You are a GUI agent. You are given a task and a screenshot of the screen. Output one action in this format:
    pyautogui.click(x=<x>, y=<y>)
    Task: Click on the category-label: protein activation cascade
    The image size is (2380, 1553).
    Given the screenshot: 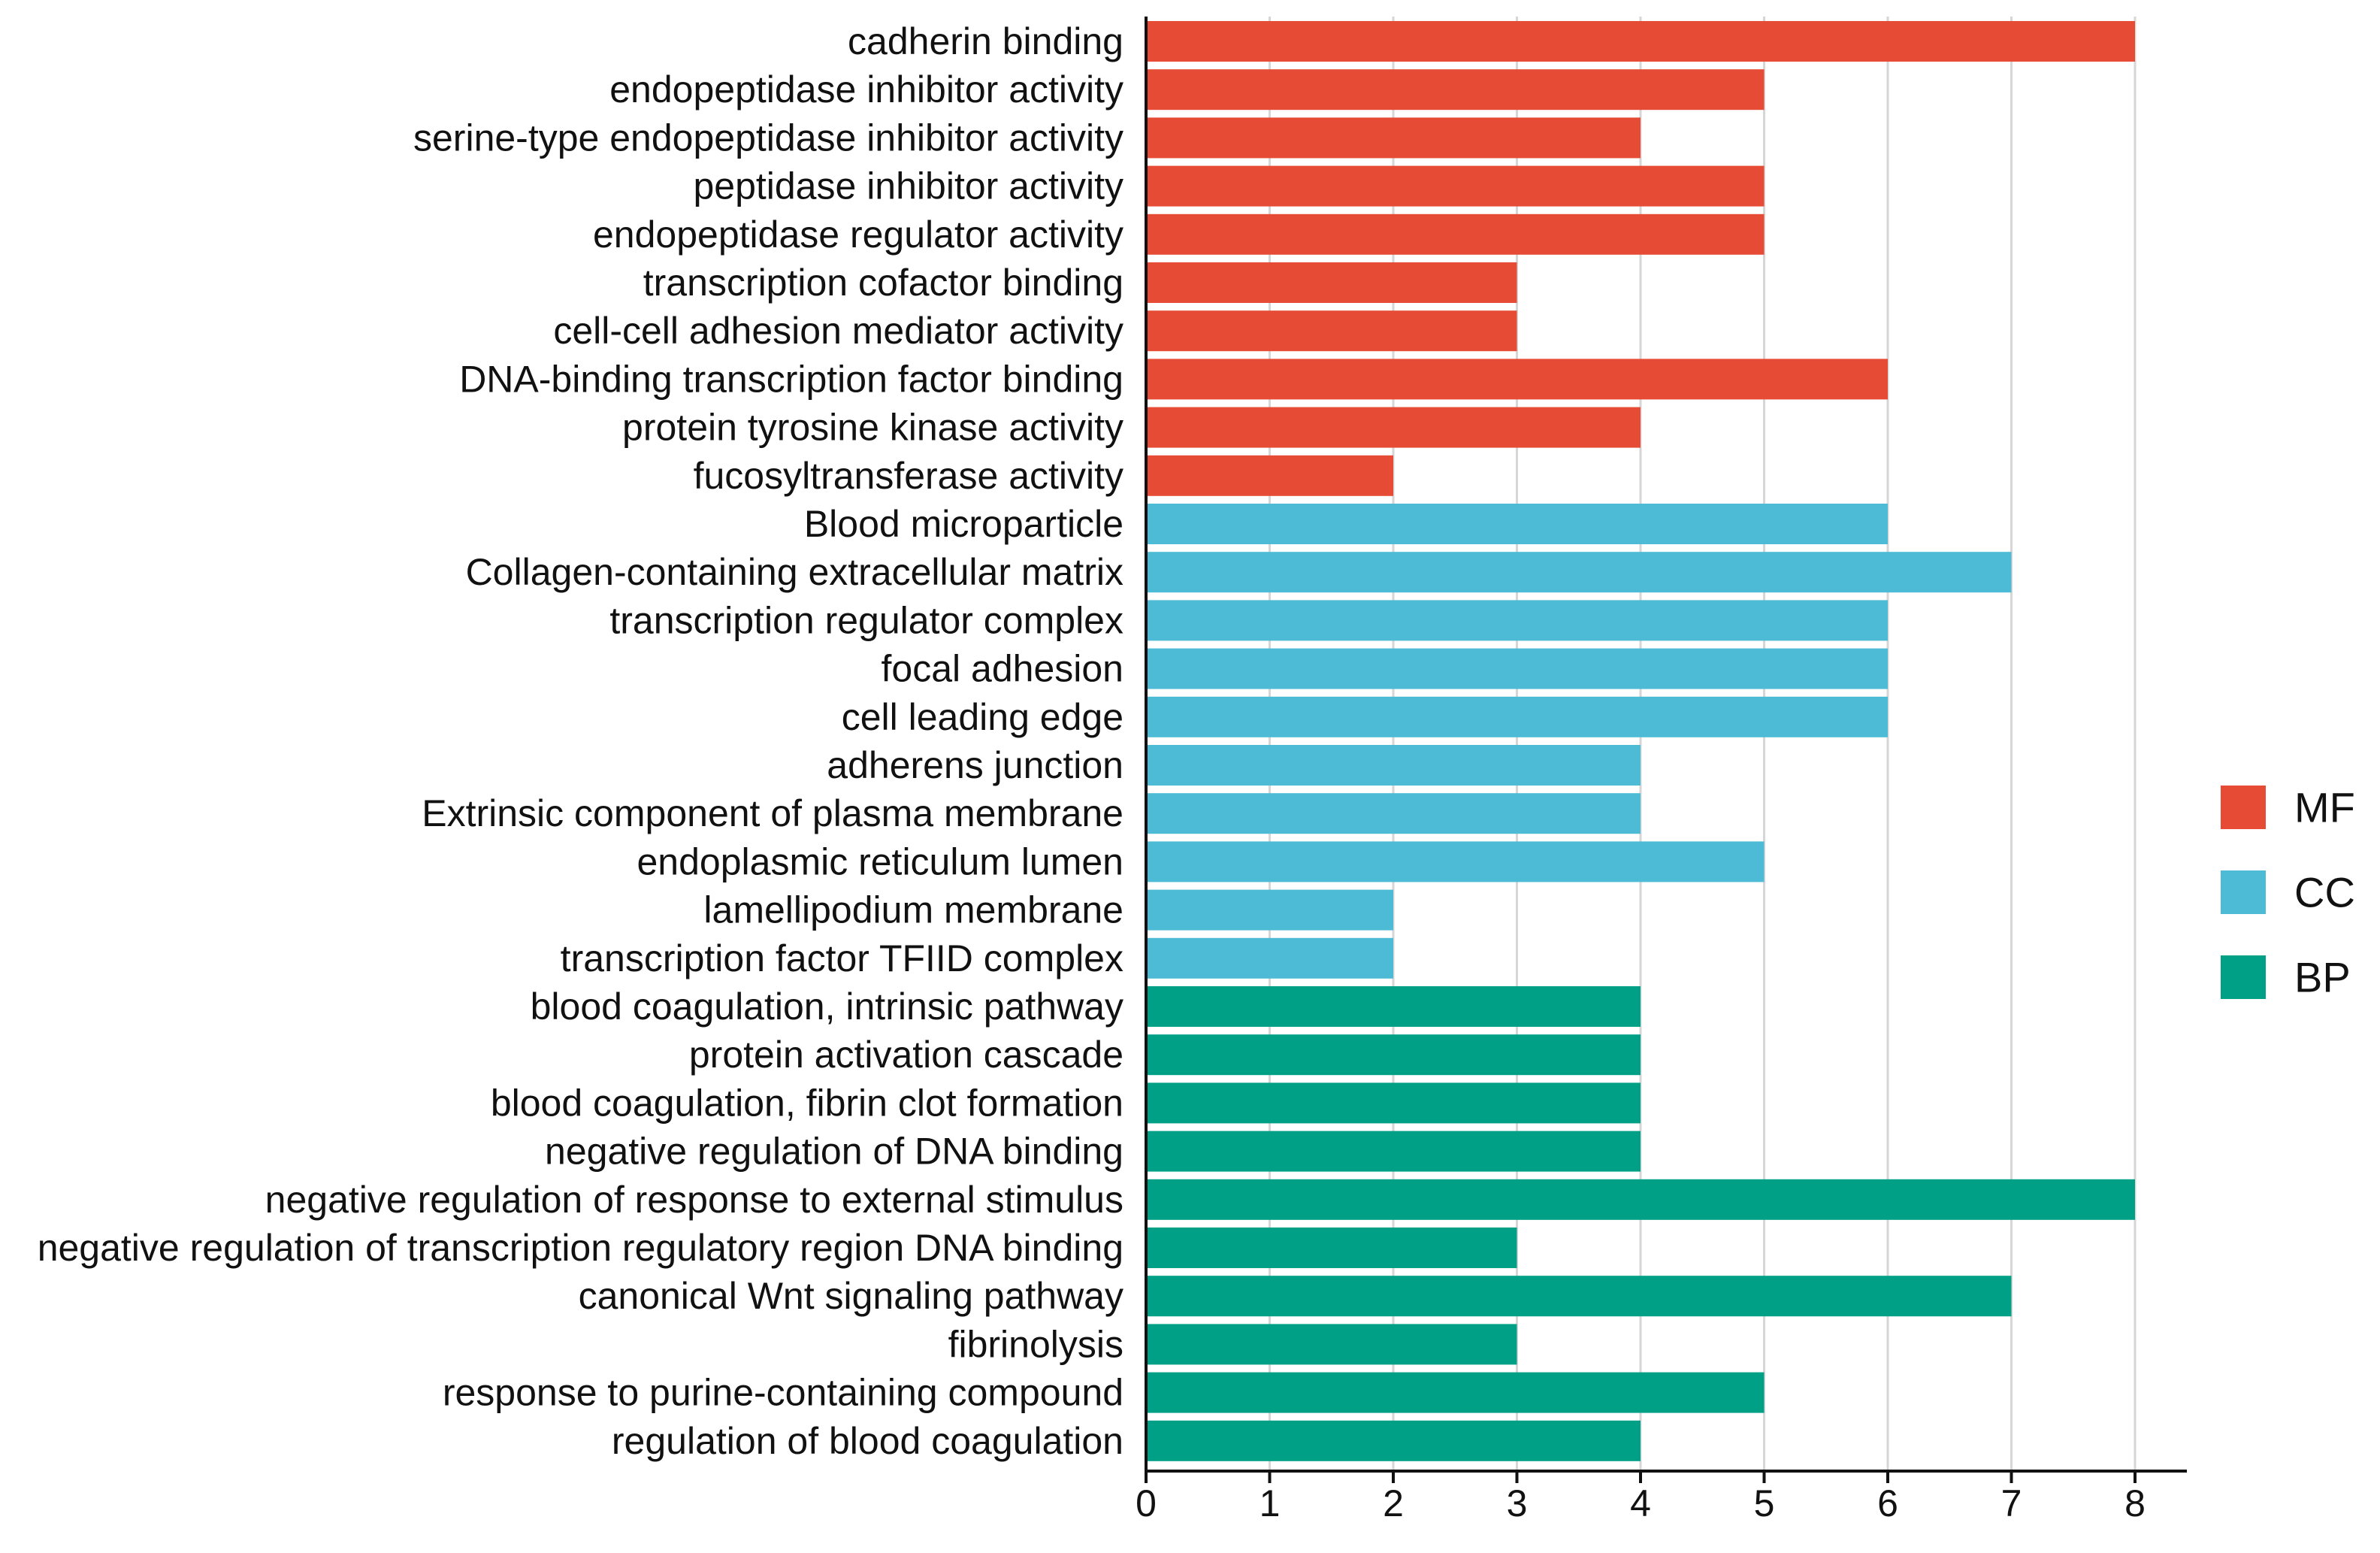 What is the action you would take?
    pyautogui.click(x=906, y=1055)
    